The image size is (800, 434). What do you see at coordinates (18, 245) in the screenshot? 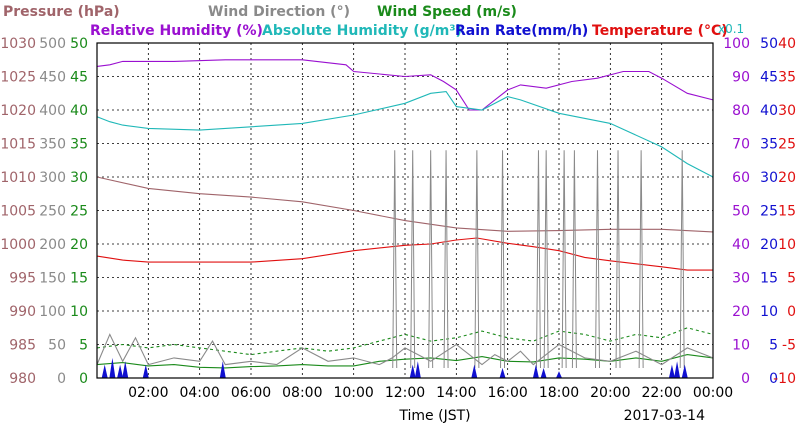
I see `y-tick-label: 1000` at bounding box center [18, 245].